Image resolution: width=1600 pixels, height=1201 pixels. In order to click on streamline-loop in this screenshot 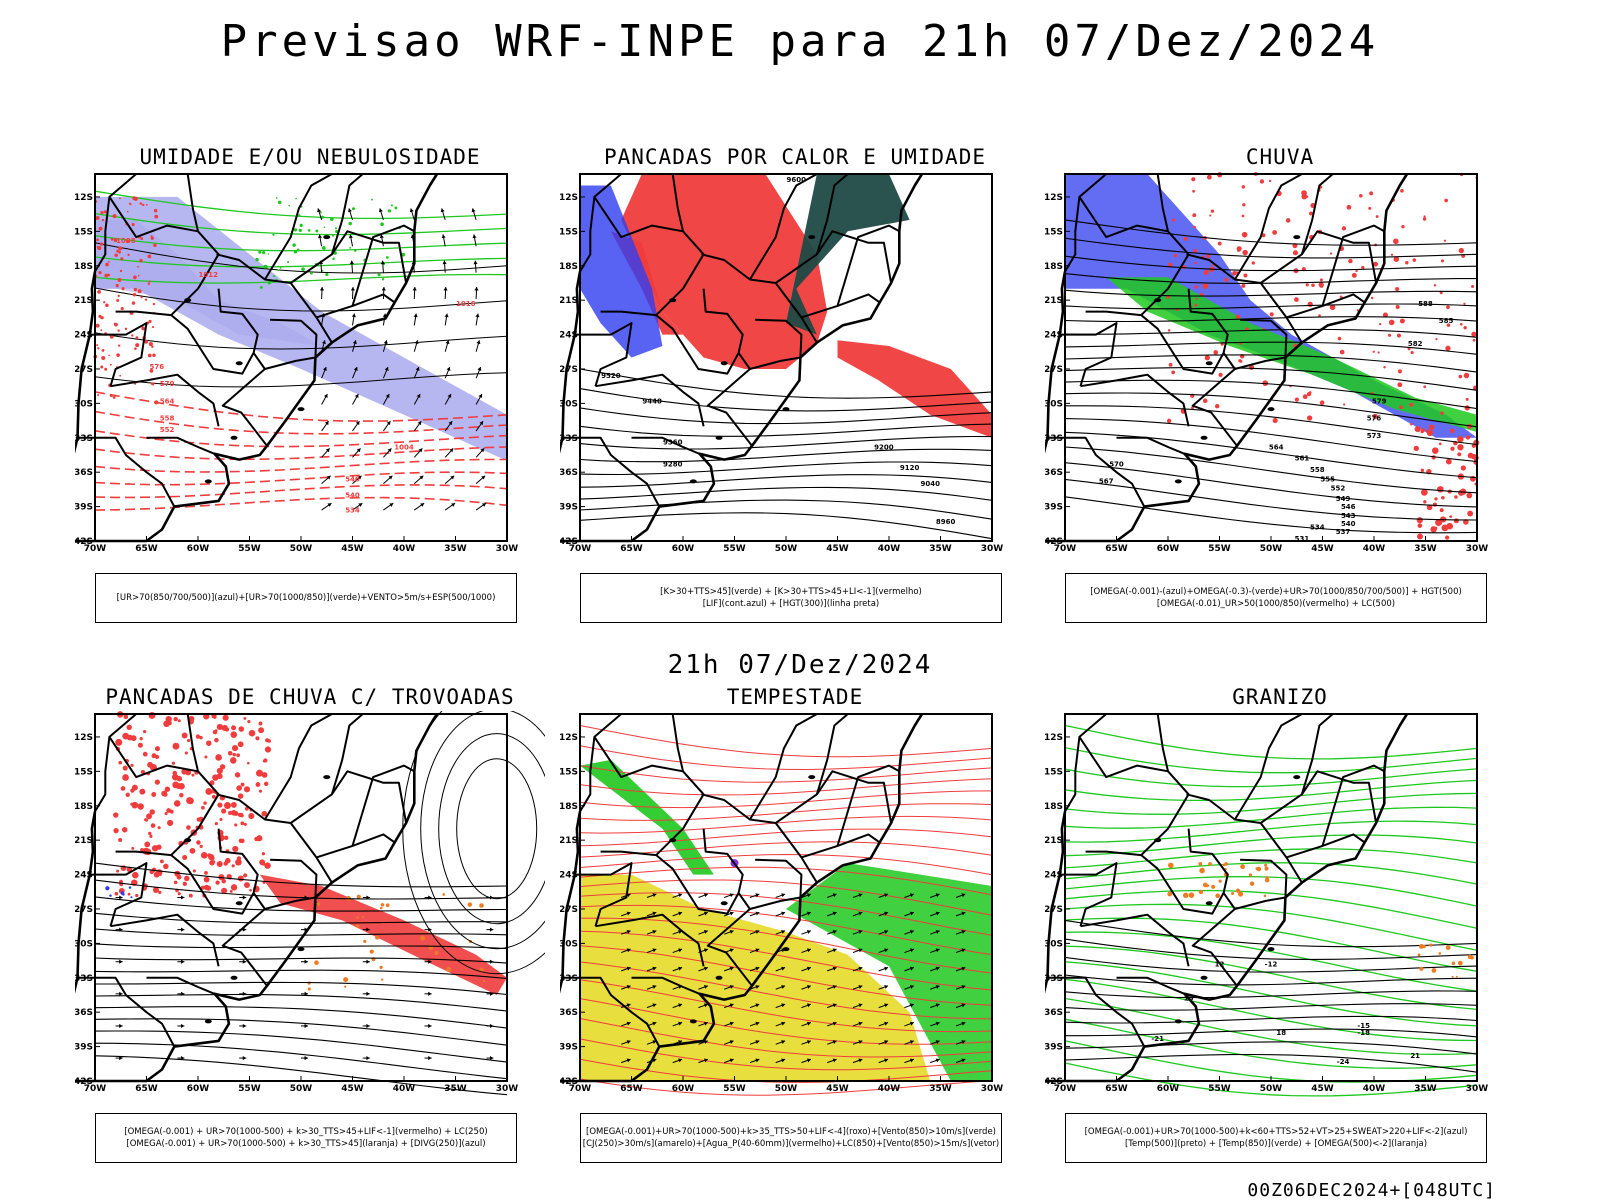, I will do `click(491, 829)`.